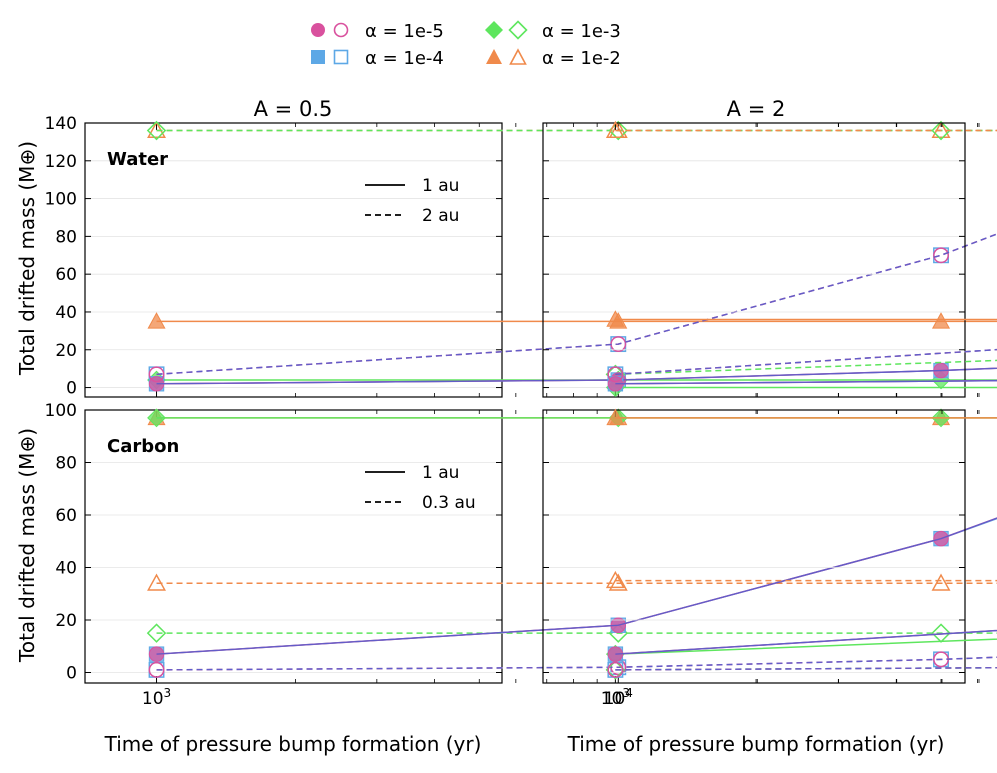 This screenshot has height=773, width=997. What do you see at coordinates (293, 546) in the screenshot?
I see `axes-frame` at bounding box center [293, 546].